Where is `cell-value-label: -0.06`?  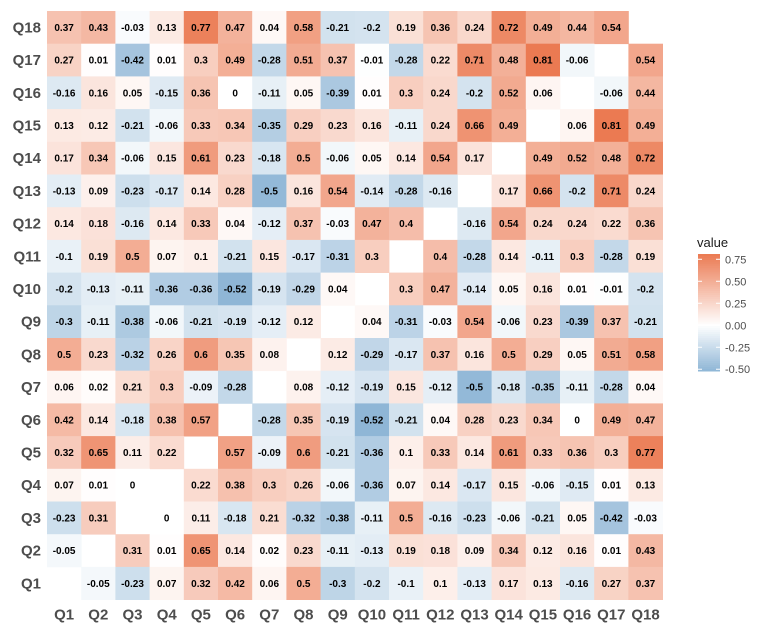 cell-value-label: -0.06 is located at coordinates (611, 93).